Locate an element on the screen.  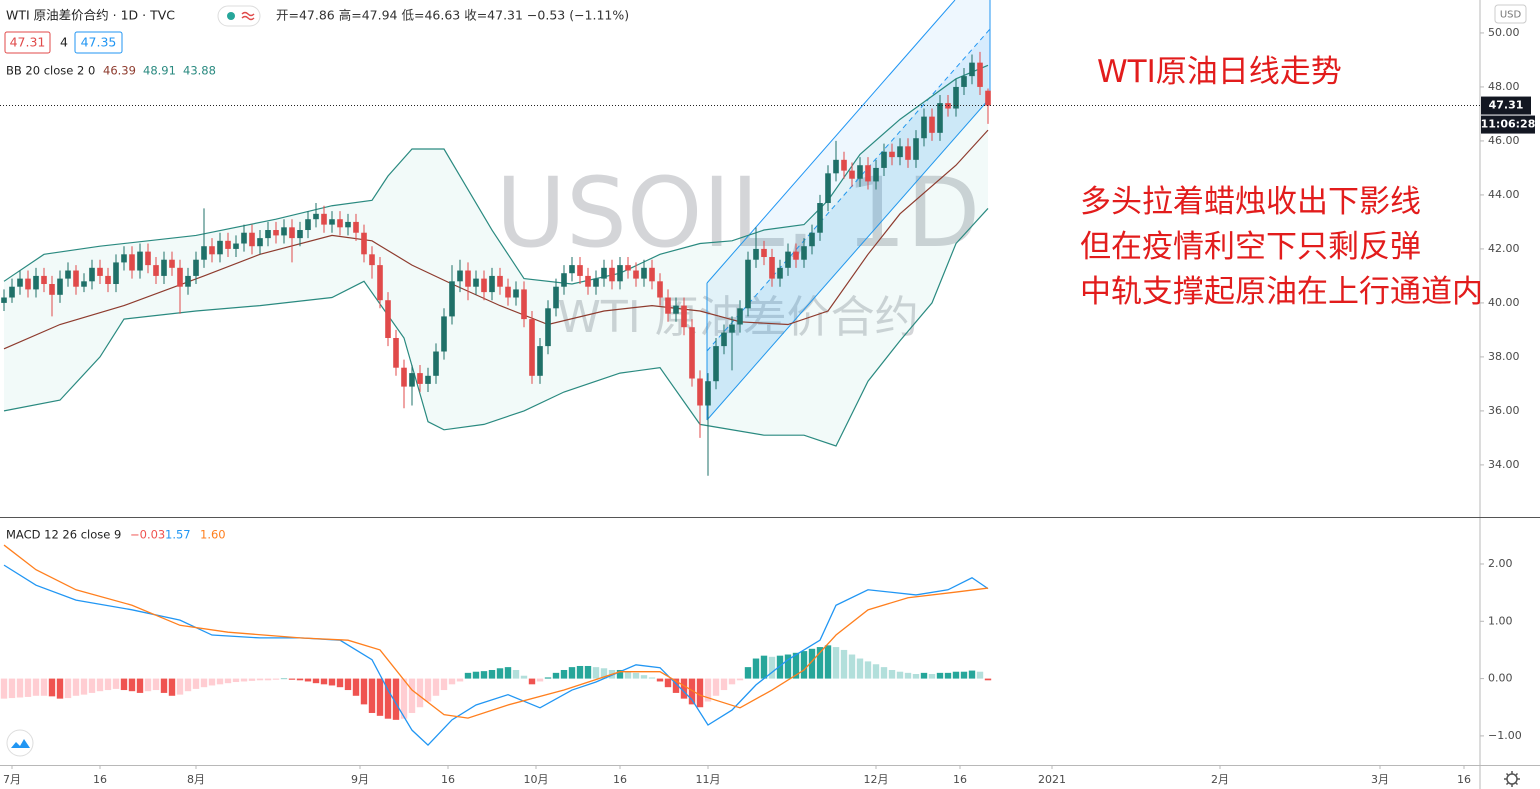
bid-price: 47.31 is located at coordinates (28, 42).